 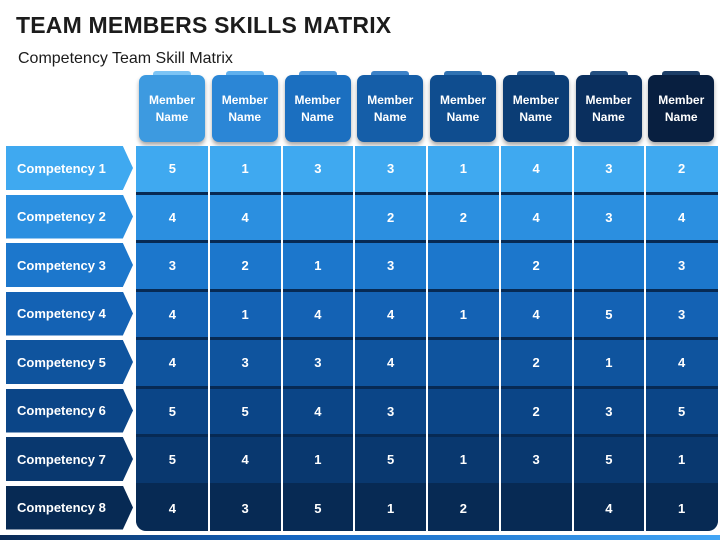 What do you see at coordinates (69, 216) in the screenshot?
I see `row-label-competency-2: Competency 2` at bounding box center [69, 216].